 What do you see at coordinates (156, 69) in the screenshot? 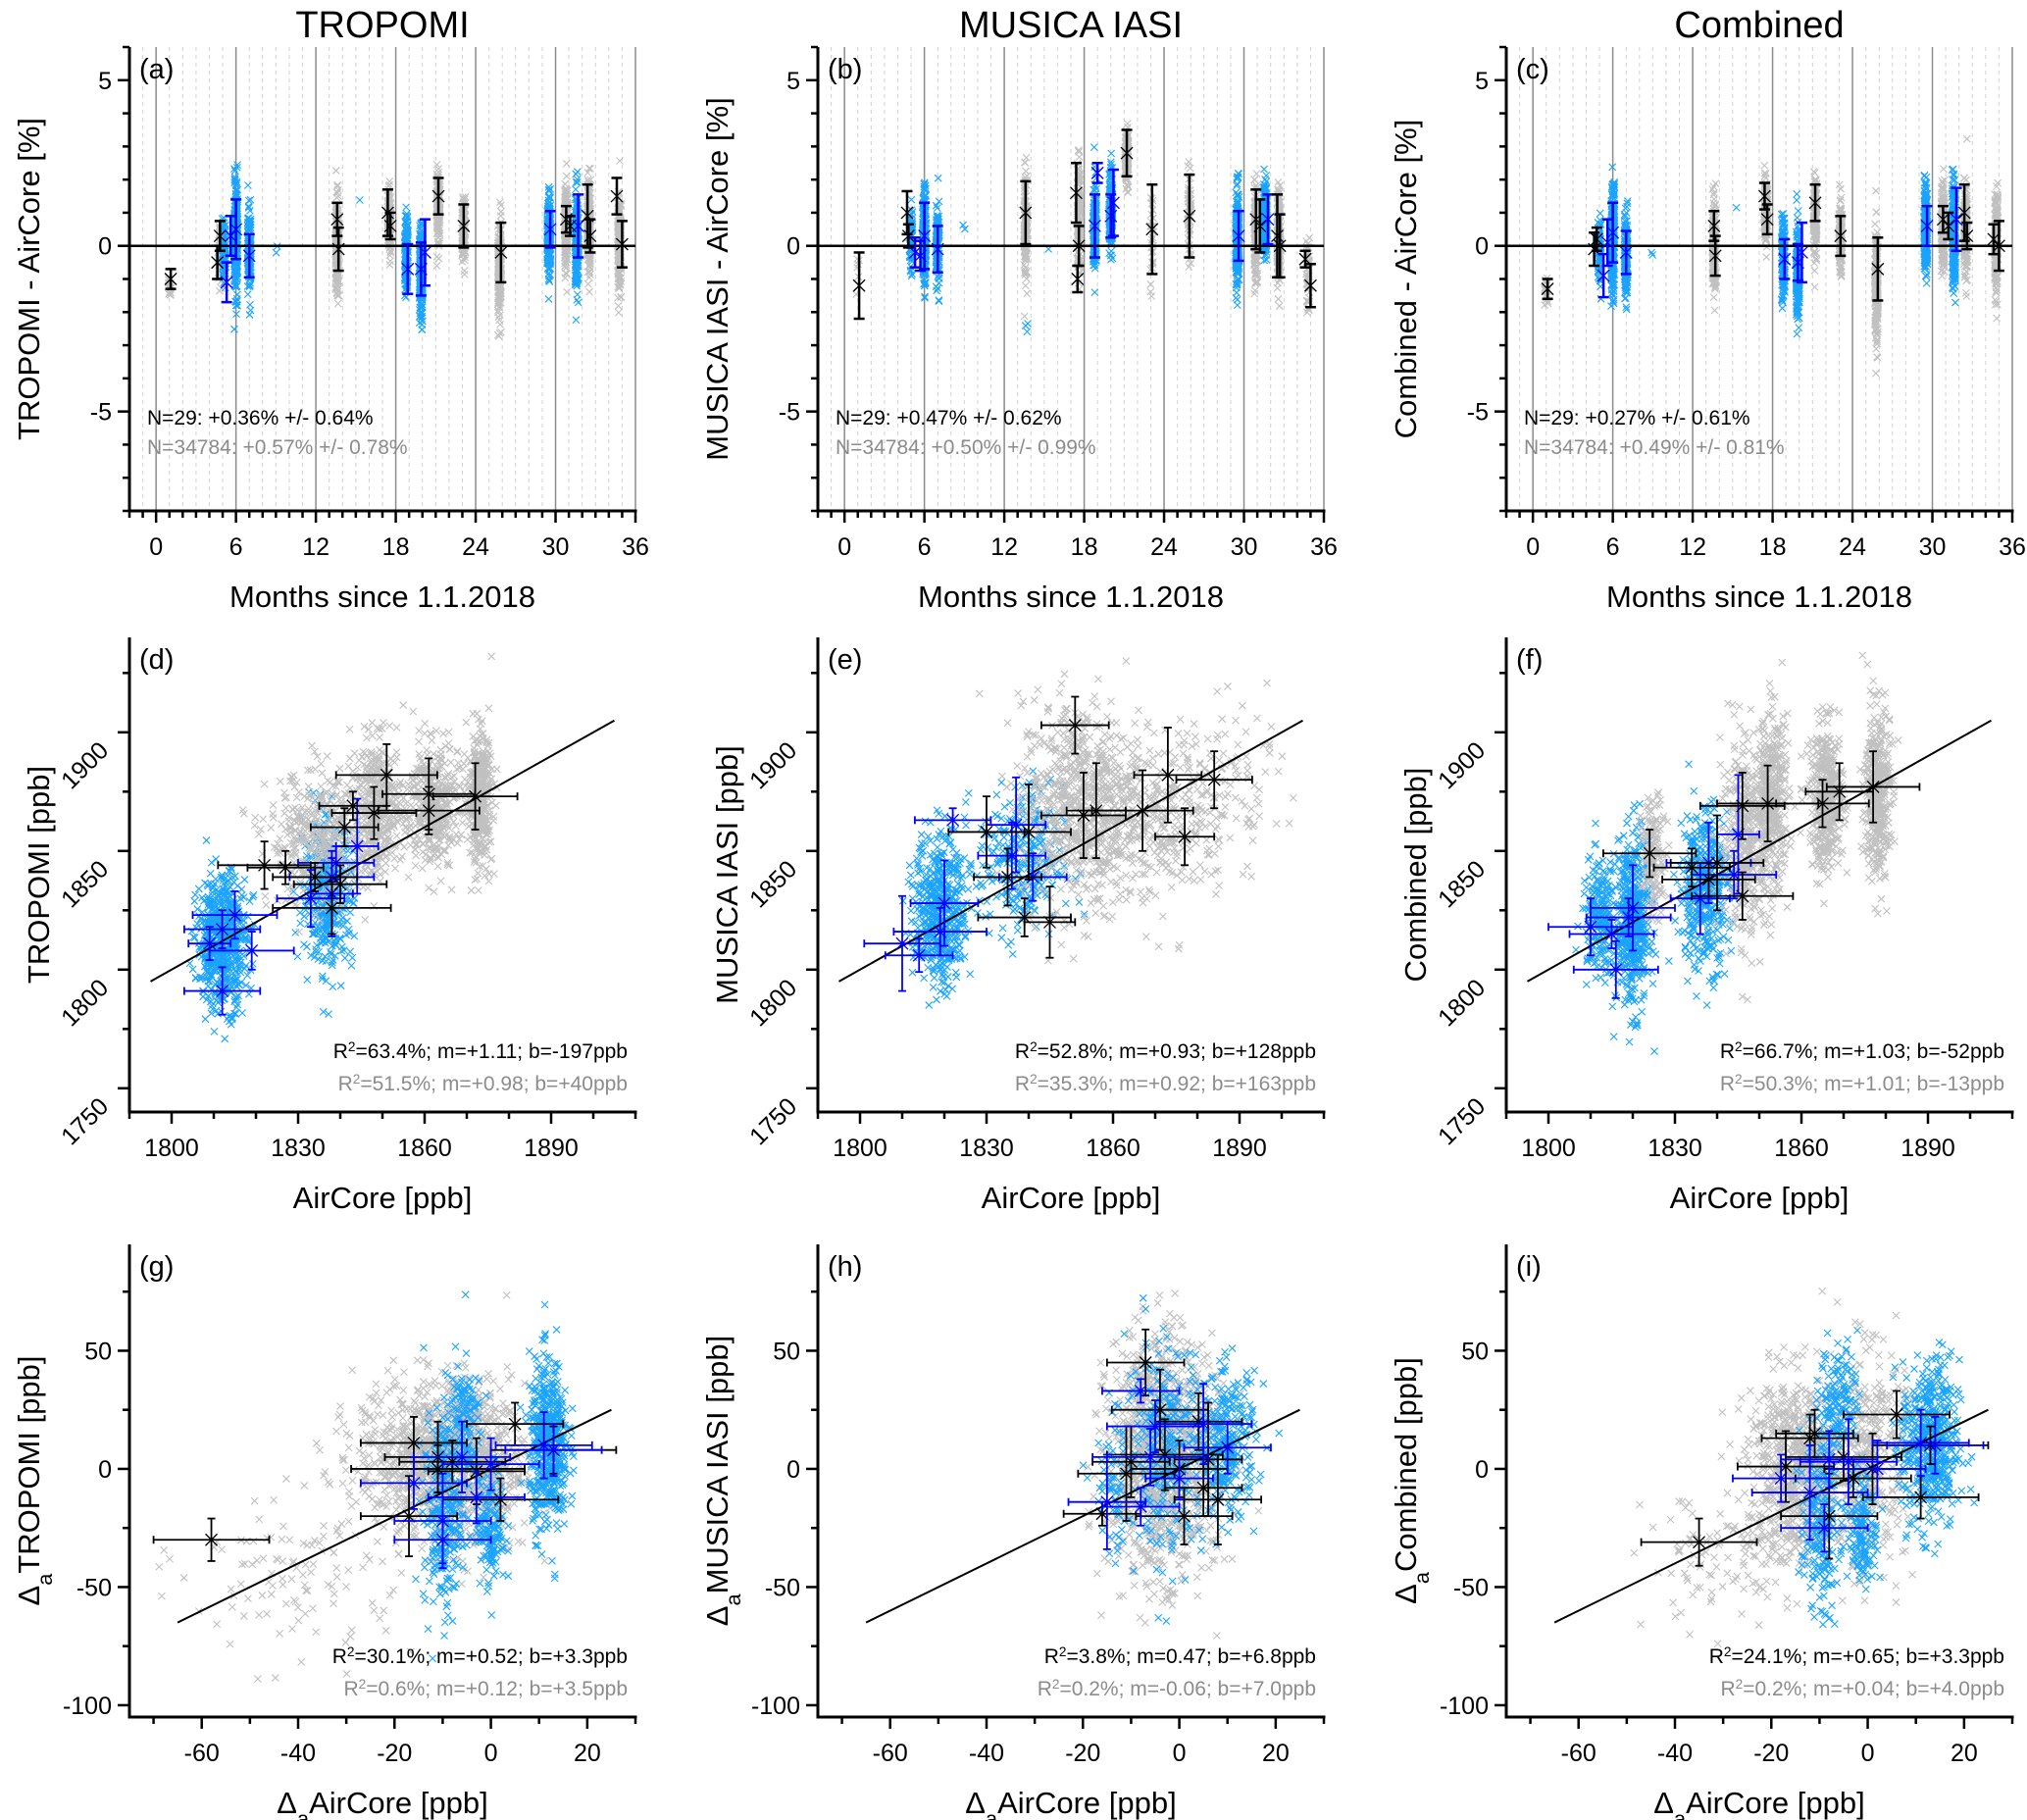
I see `panel-label: (a)` at bounding box center [156, 69].